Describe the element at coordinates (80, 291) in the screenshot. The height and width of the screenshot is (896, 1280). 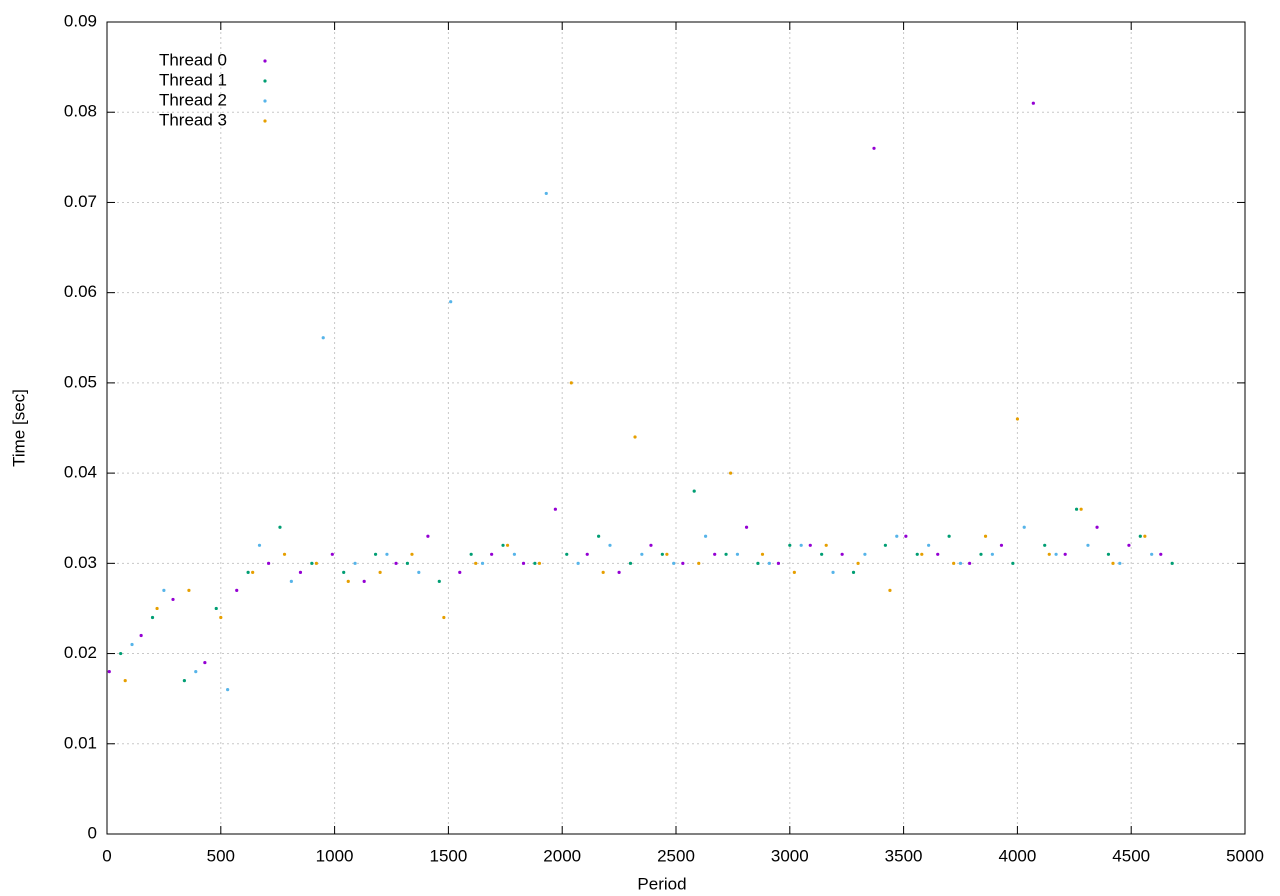
I see `y-tick-label: 0.06` at that location.